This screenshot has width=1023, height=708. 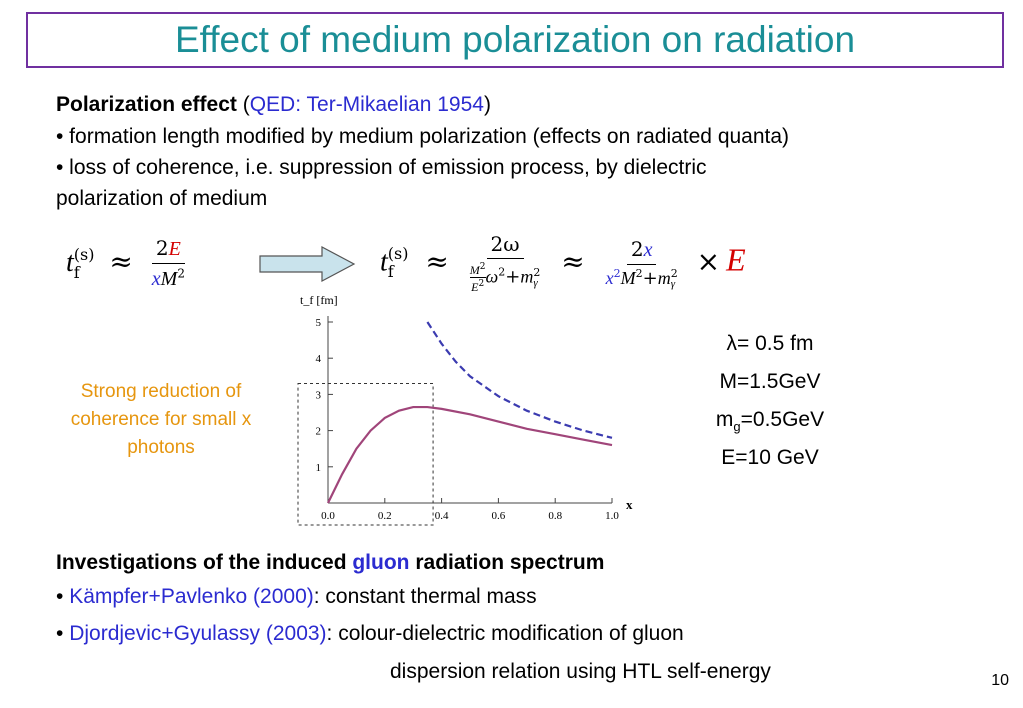 What do you see at coordinates (398, 253) in the screenshot?
I see `sup-s-2: (s)` at bounding box center [398, 253].